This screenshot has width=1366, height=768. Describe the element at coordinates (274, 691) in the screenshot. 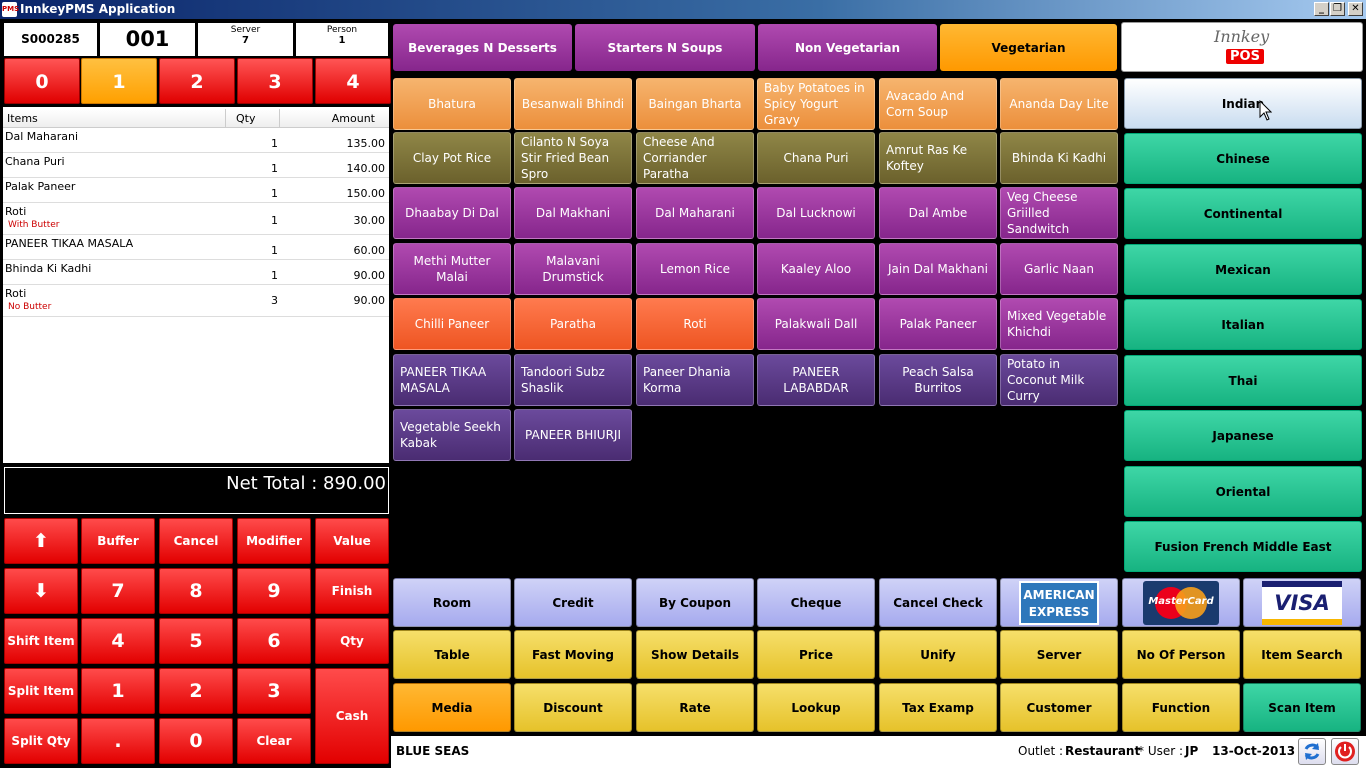

I see `key-3: 3` at that location.